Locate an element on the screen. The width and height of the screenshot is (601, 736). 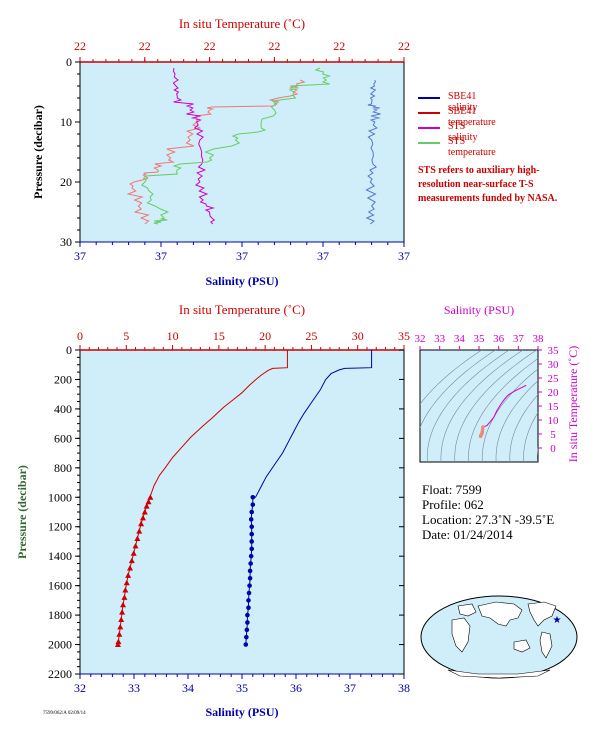
near-surface-title: In situ Temperature (˚C) is located at coordinates (242, 23).